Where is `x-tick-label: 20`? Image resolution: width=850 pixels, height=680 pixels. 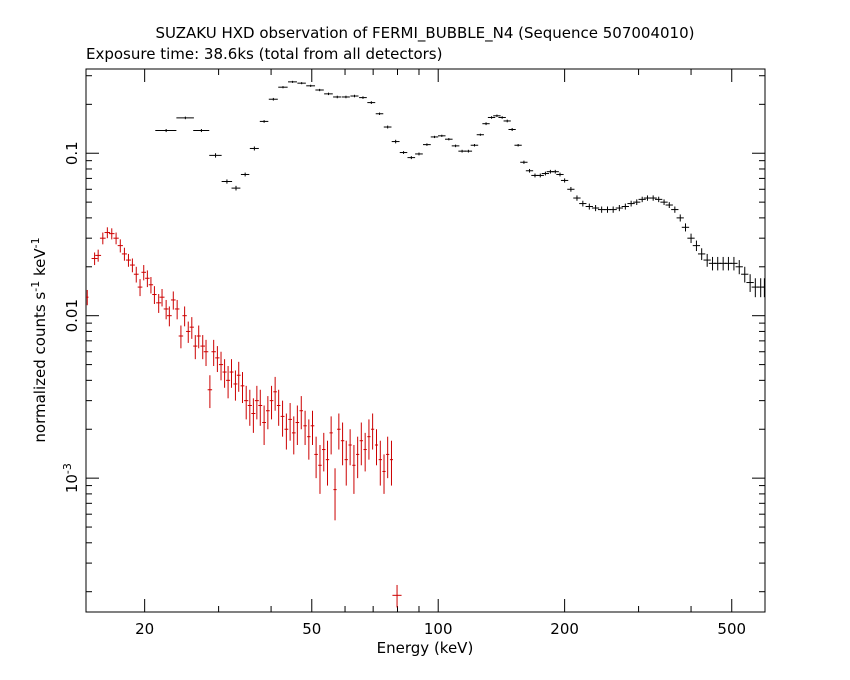
x-tick-label: 20 is located at coordinates (144, 629).